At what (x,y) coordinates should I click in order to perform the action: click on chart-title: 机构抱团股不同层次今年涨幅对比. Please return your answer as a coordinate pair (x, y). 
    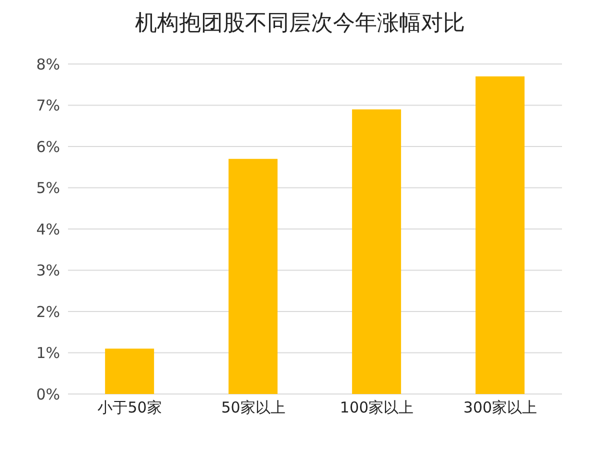
    Looking at the image, I should click on (300, 24).